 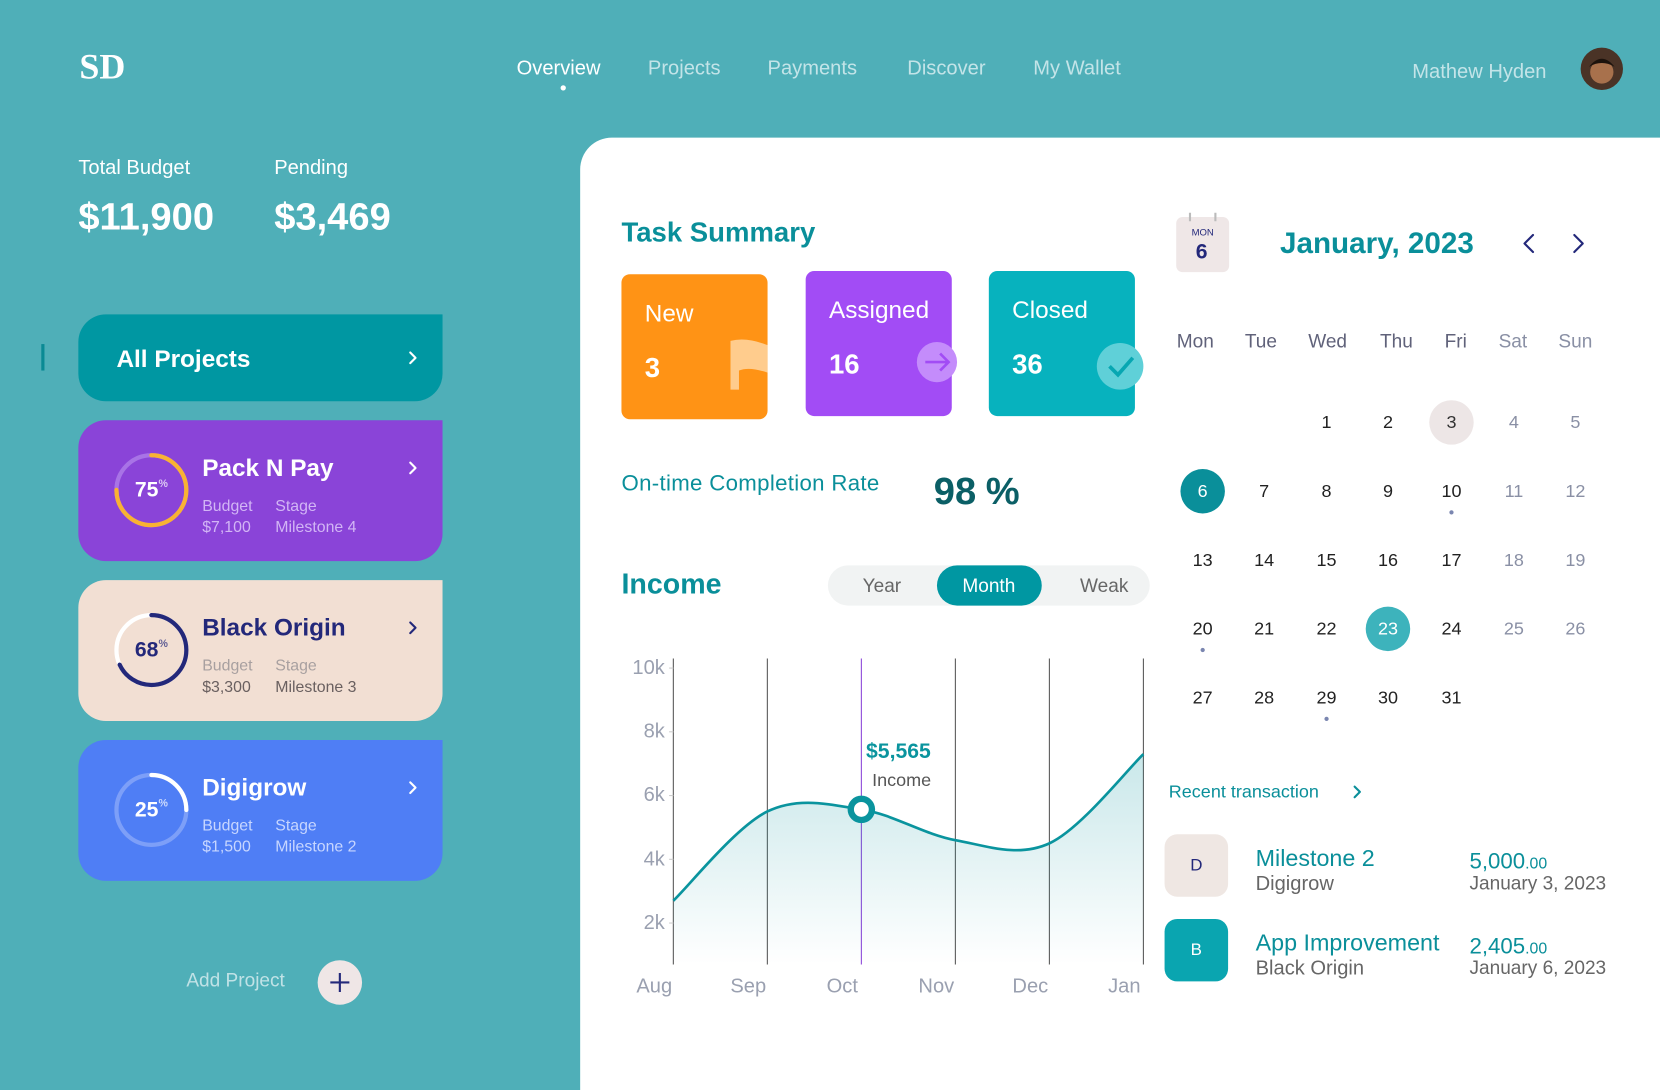 What do you see at coordinates (844, 364) in the screenshot?
I see `task-value: 16` at bounding box center [844, 364].